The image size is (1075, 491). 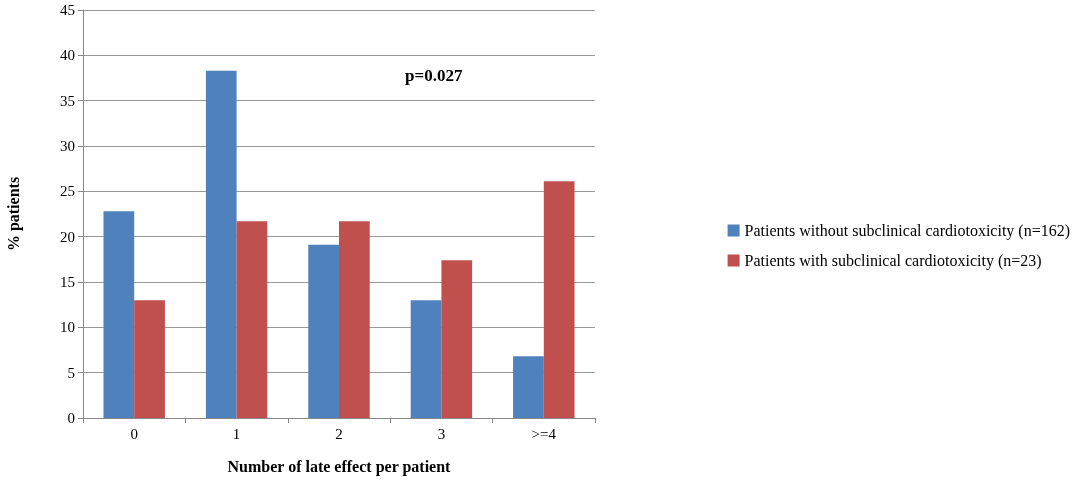 What do you see at coordinates (434, 75) in the screenshot?
I see `annotation: p=0.027` at bounding box center [434, 75].